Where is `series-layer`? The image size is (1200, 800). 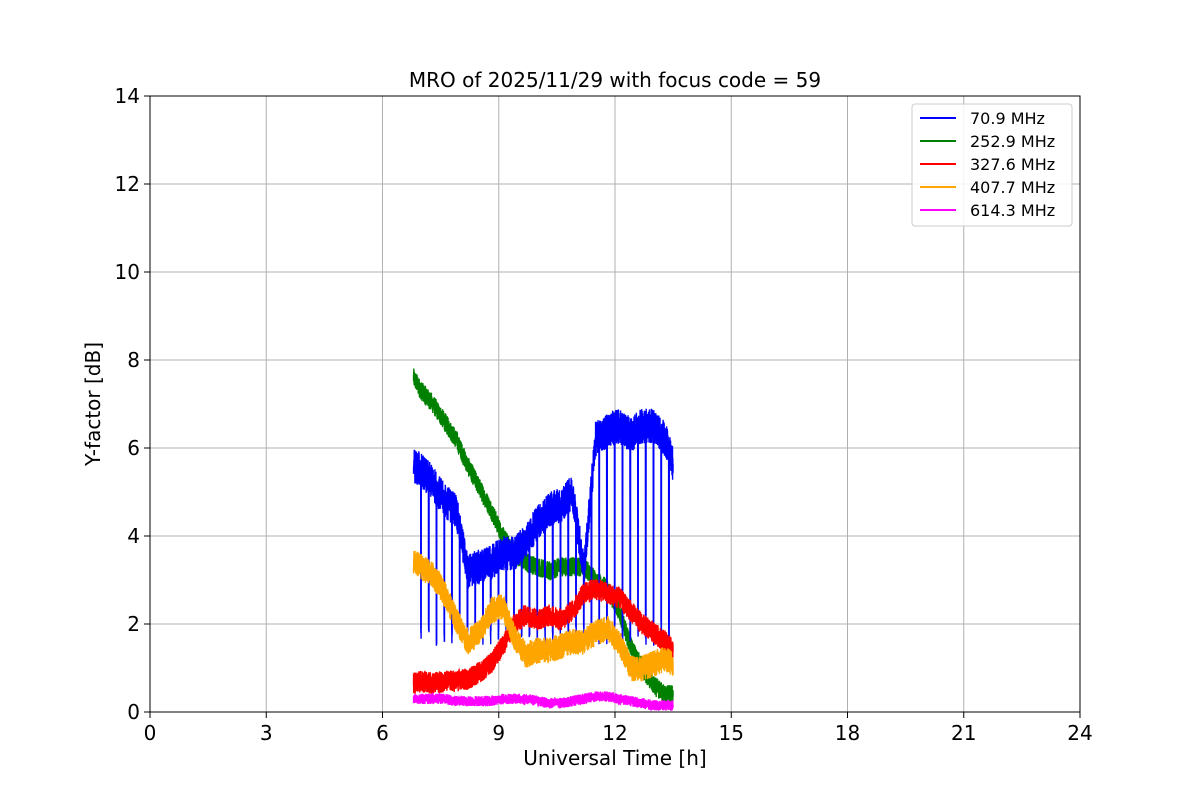 series-layer is located at coordinates (543, 540).